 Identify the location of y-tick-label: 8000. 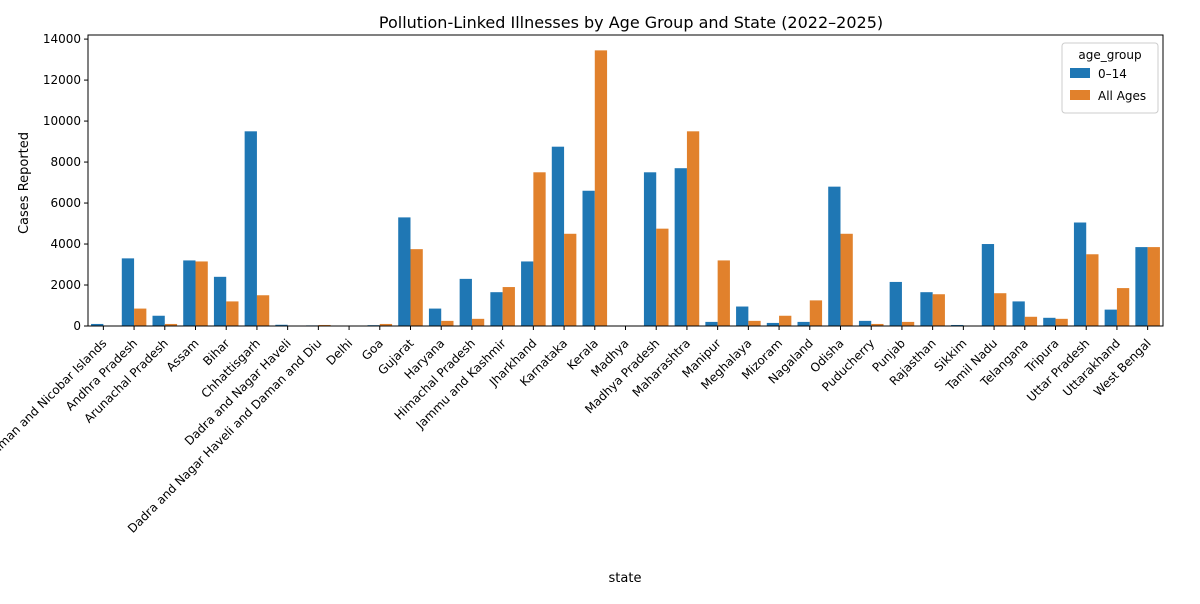
(65, 162).